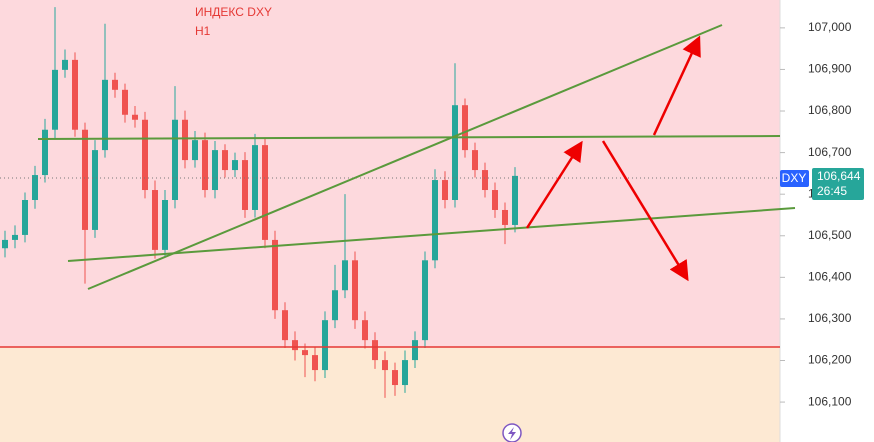 The image size is (874, 442). I want to click on symbol-badge, so click(794, 178).